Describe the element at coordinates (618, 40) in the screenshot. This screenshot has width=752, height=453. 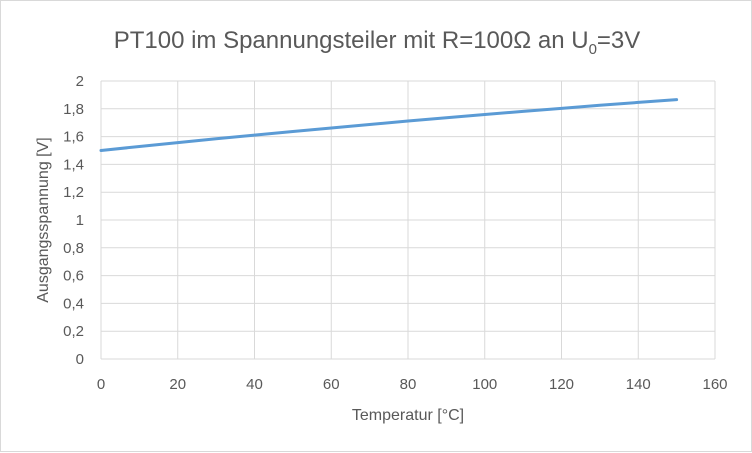
I see `chart-title-suffix: =3V` at that location.